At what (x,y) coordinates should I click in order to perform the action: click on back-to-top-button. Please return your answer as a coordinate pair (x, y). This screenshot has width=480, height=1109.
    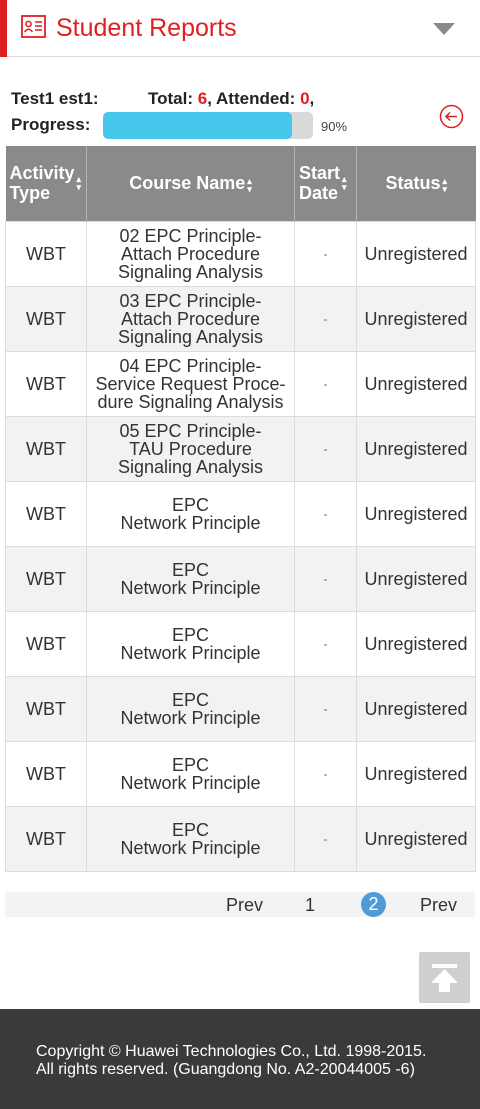
    Looking at the image, I should click on (444, 977).